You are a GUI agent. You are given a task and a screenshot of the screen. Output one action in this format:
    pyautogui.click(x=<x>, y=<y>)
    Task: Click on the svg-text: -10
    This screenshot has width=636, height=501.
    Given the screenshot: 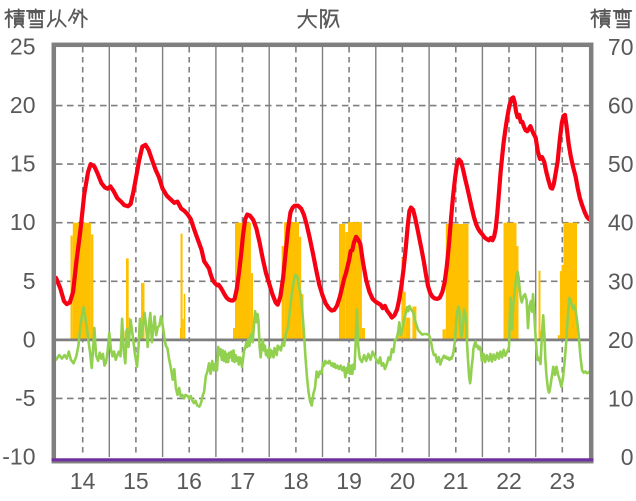 What is the action you would take?
    pyautogui.click(x=18, y=457)
    